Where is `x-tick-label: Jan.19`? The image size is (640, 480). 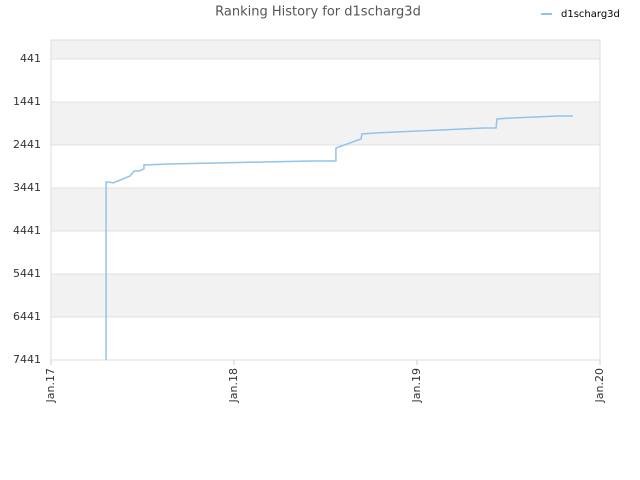
x-tick-label: Jan.19 is located at coordinates (416, 385).